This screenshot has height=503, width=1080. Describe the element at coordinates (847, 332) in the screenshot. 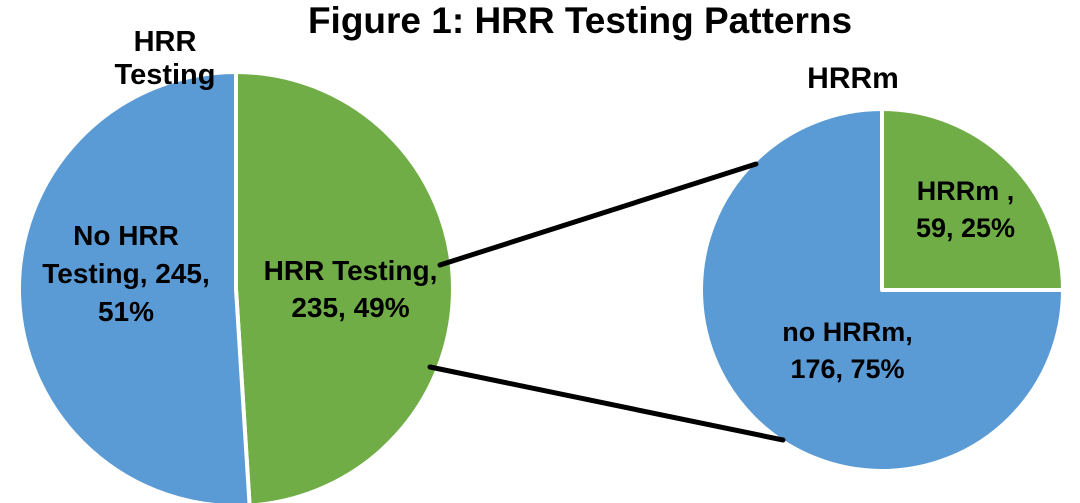

I see `data-label-line: no HRRm,` at that location.